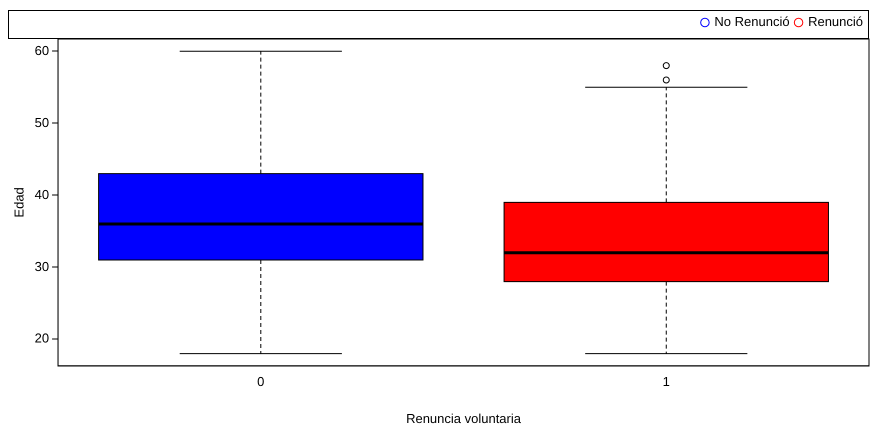  Describe the element at coordinates (260, 382) in the screenshot. I see `x-tick-label: 0` at that location.